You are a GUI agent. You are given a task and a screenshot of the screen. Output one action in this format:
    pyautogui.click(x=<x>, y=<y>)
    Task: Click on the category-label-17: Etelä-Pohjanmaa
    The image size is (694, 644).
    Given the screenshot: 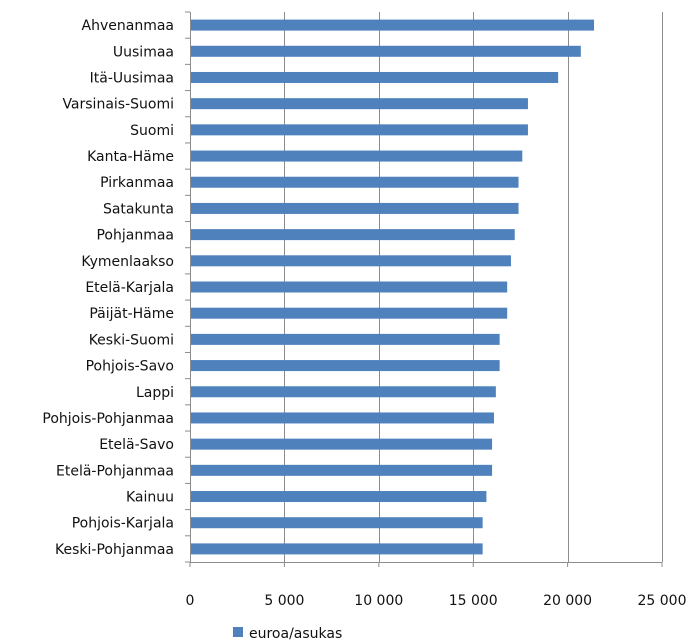 What is the action you would take?
    pyautogui.click(x=115, y=471)
    